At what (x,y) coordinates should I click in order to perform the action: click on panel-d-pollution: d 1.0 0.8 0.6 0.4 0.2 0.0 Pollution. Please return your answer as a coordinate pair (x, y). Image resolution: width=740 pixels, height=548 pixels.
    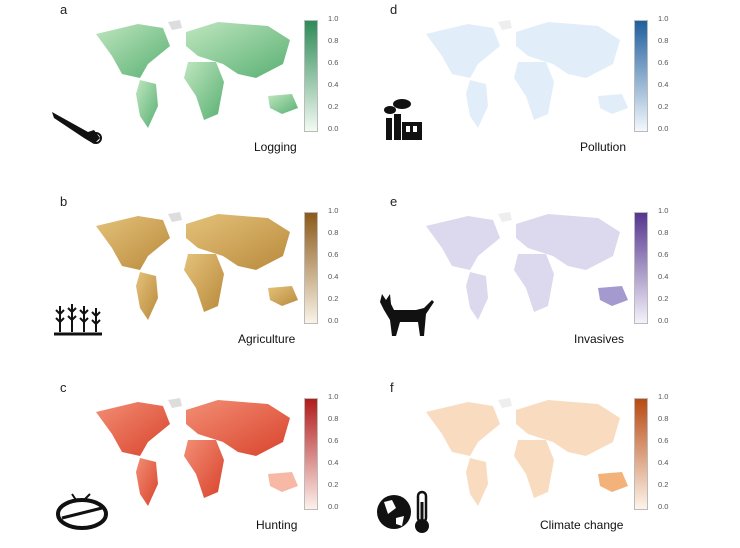
    Looking at the image, I should click on (552, 86).